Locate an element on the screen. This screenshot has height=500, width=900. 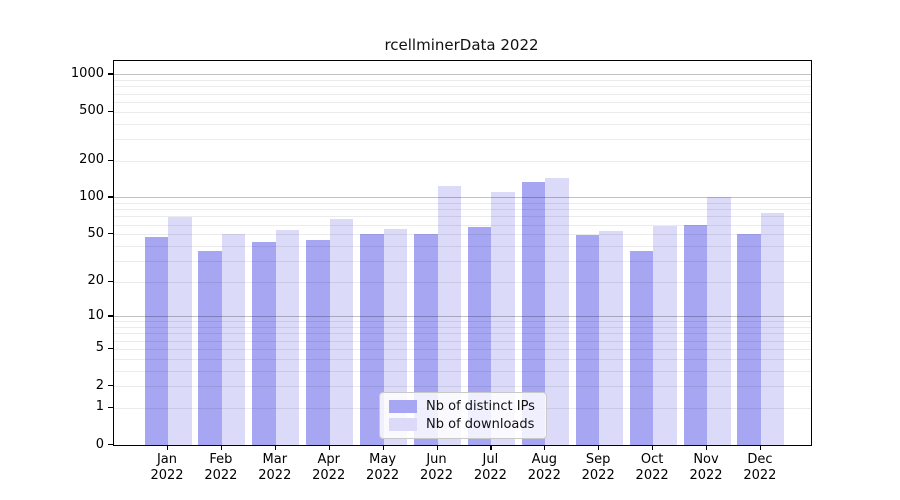
x-tick-label: May 2022 is located at coordinates (383, 468).